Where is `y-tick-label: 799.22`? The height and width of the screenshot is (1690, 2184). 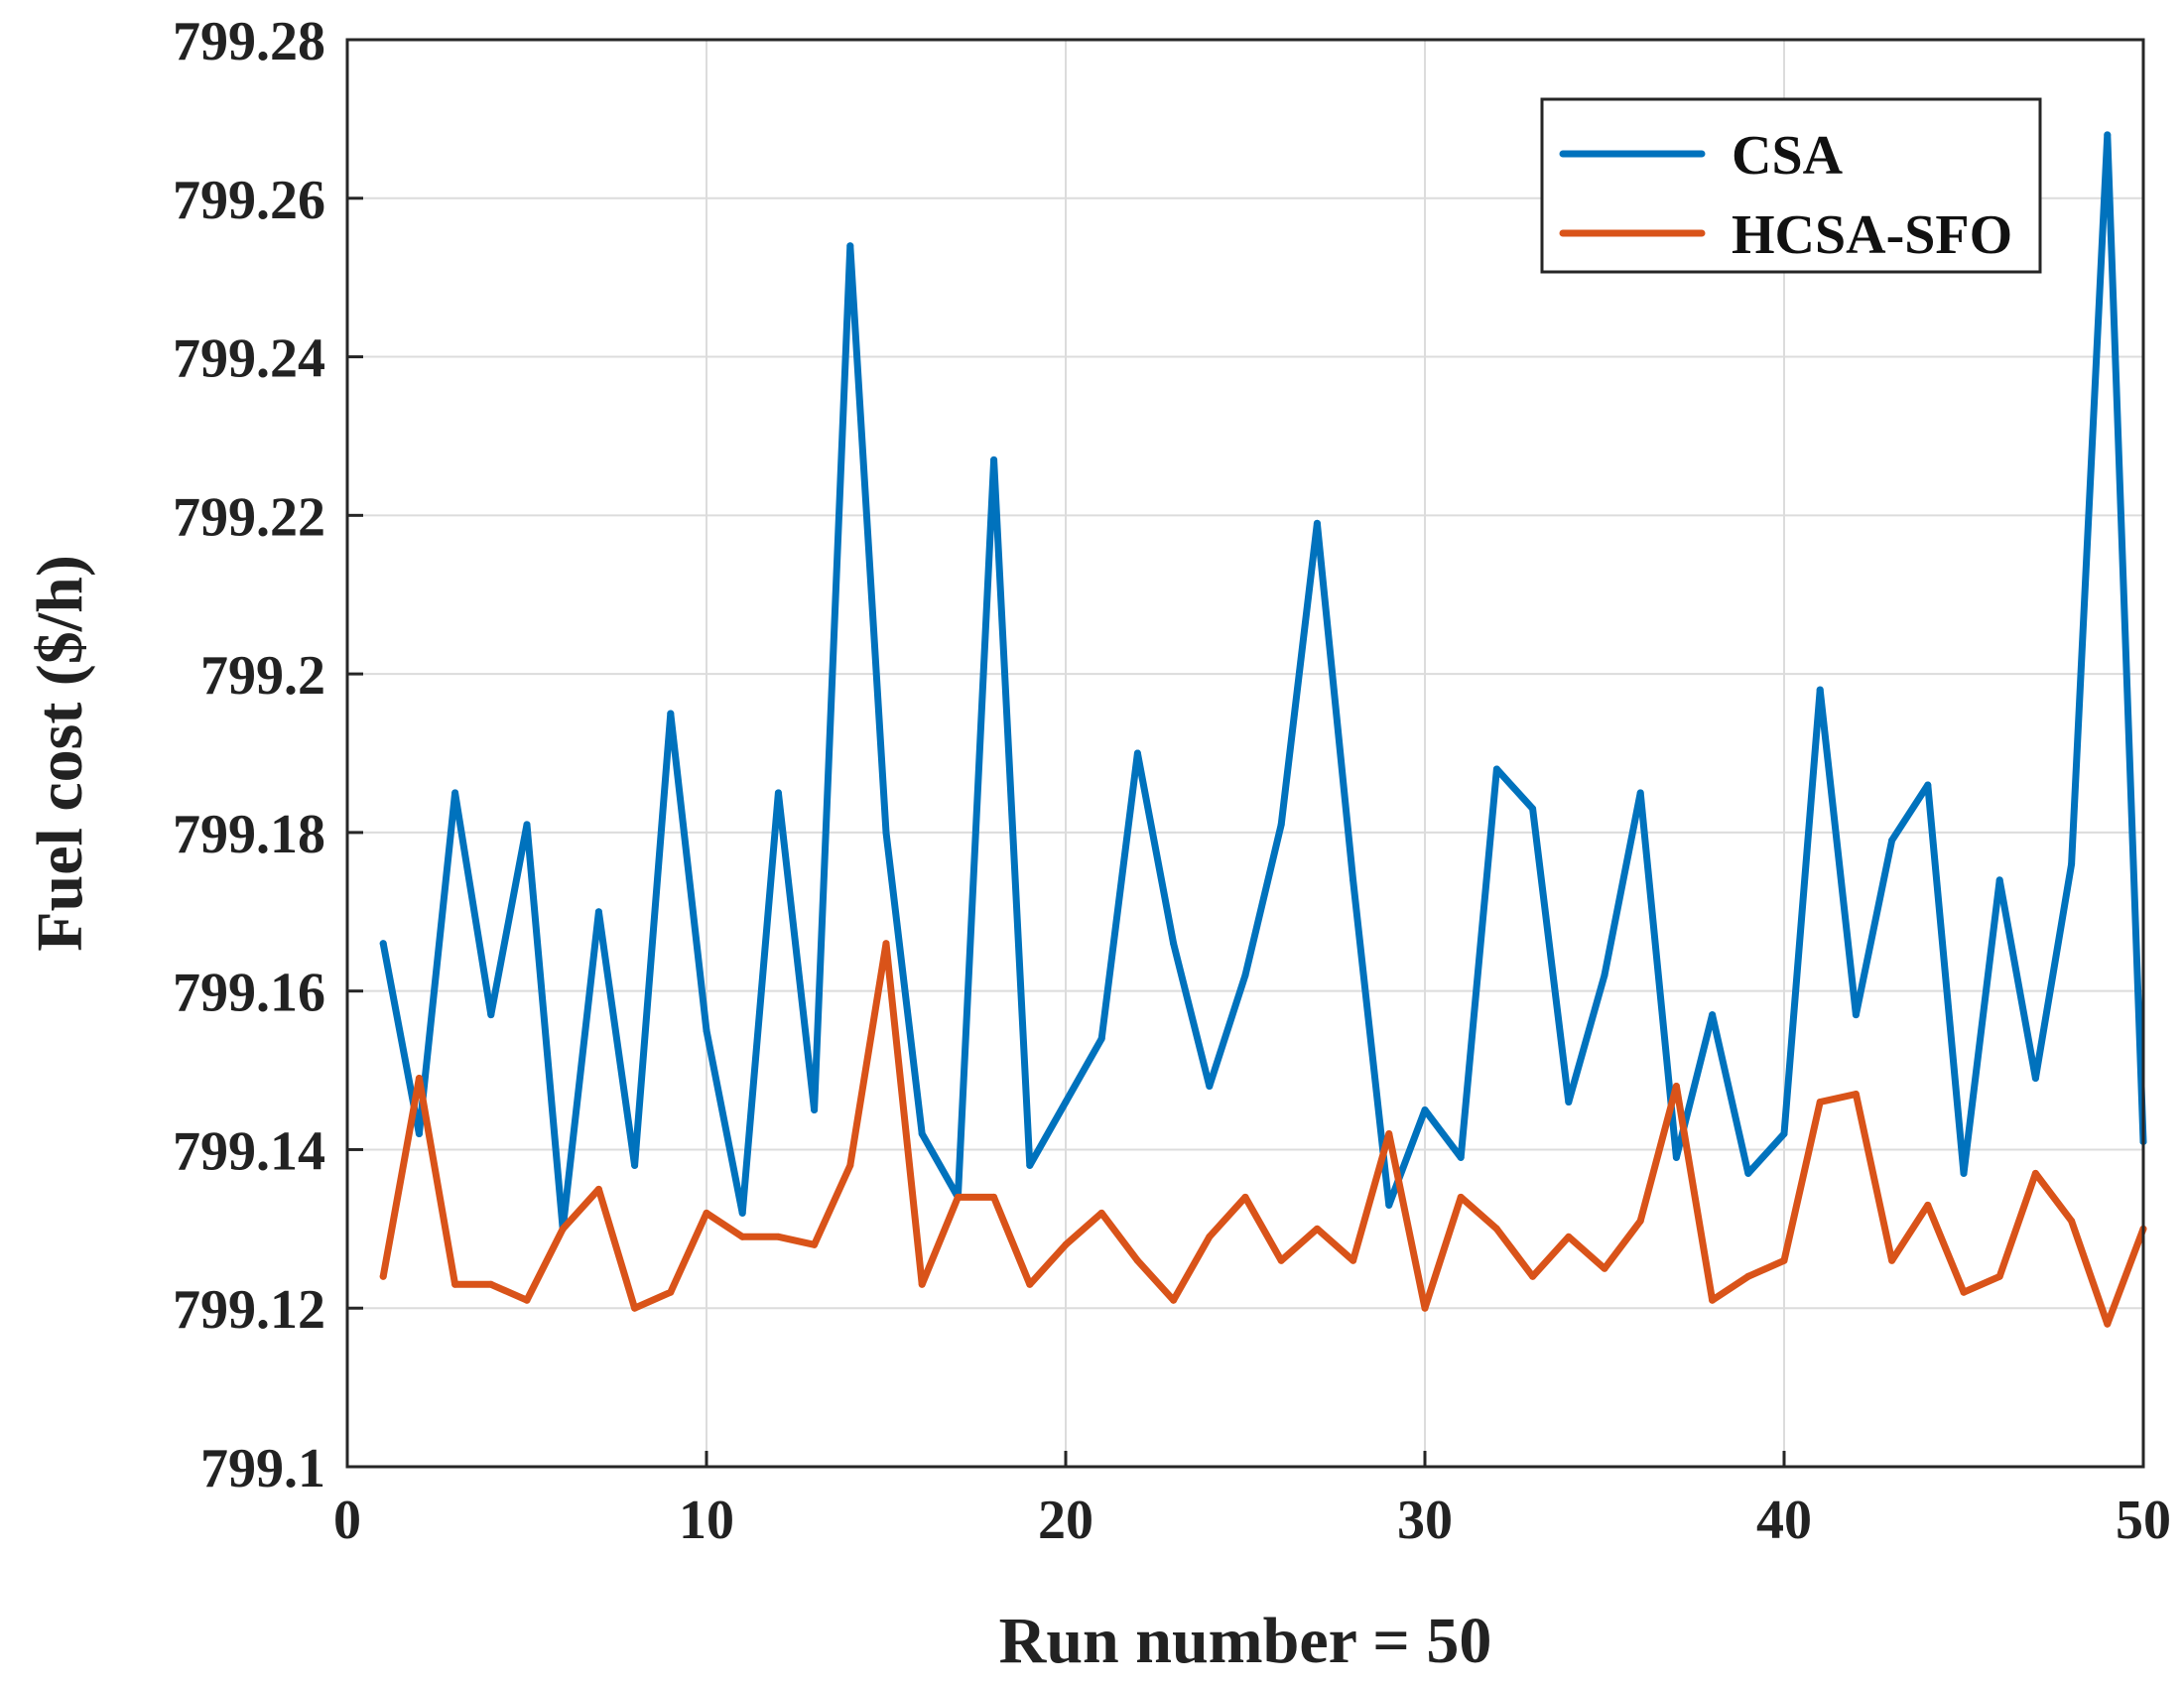 y-tick-label: 799.22 is located at coordinates (249, 517).